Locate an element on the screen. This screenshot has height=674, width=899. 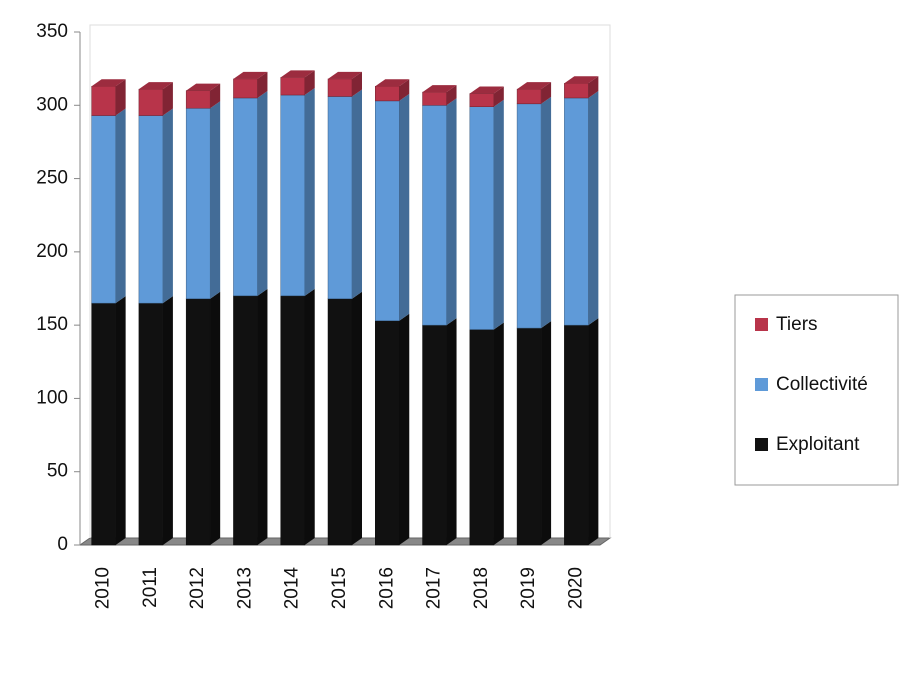
y-tick-label: 300 is located at coordinates (52, 104).